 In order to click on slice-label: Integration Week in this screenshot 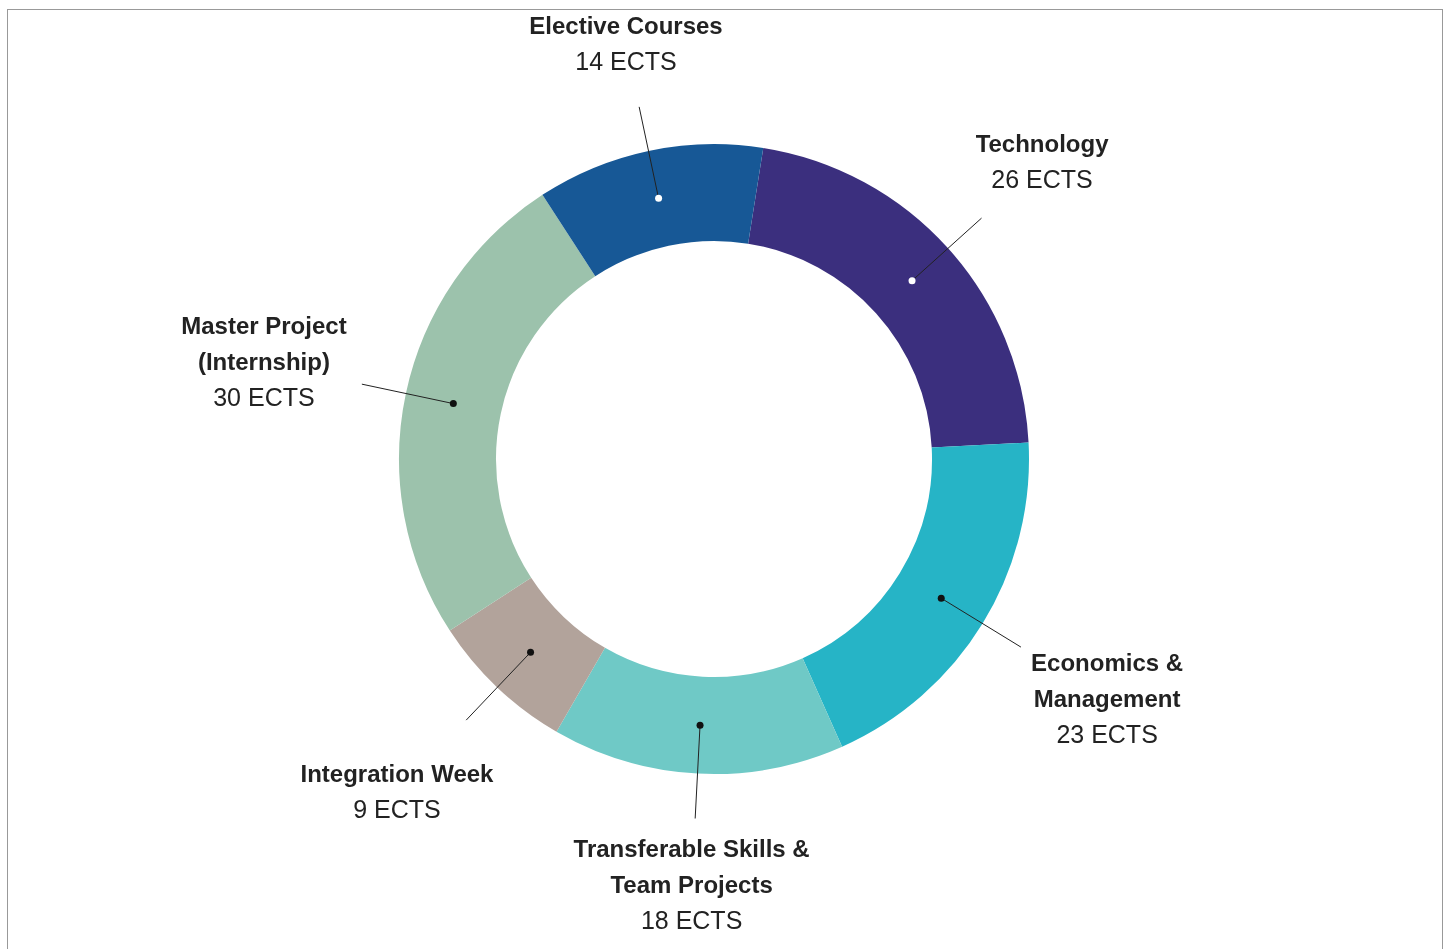, I will do `click(397, 773)`.